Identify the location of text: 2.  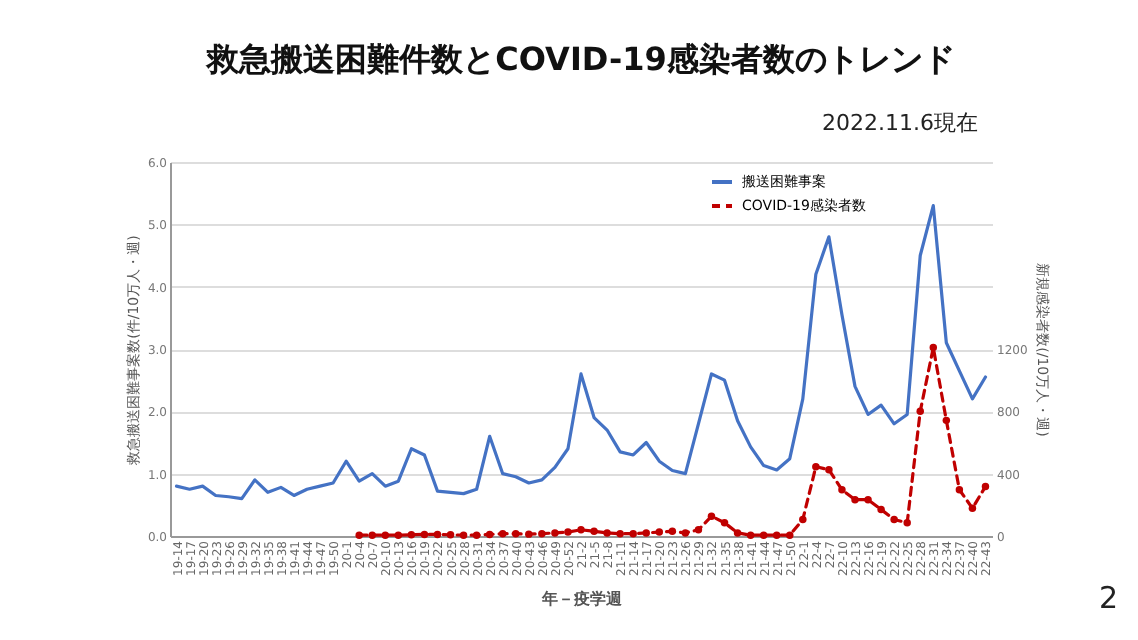
(1108, 598).